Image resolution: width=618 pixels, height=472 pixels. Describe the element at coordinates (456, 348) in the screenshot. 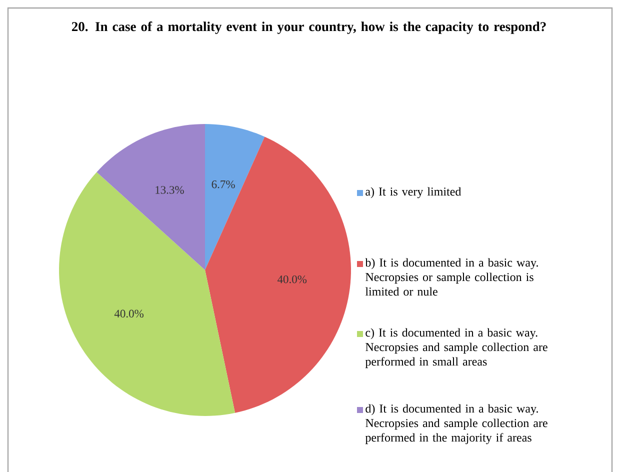

I see `legend-label: c) It is documented in a basic way. Necropsies and sample collection are performed in small areas` at that location.